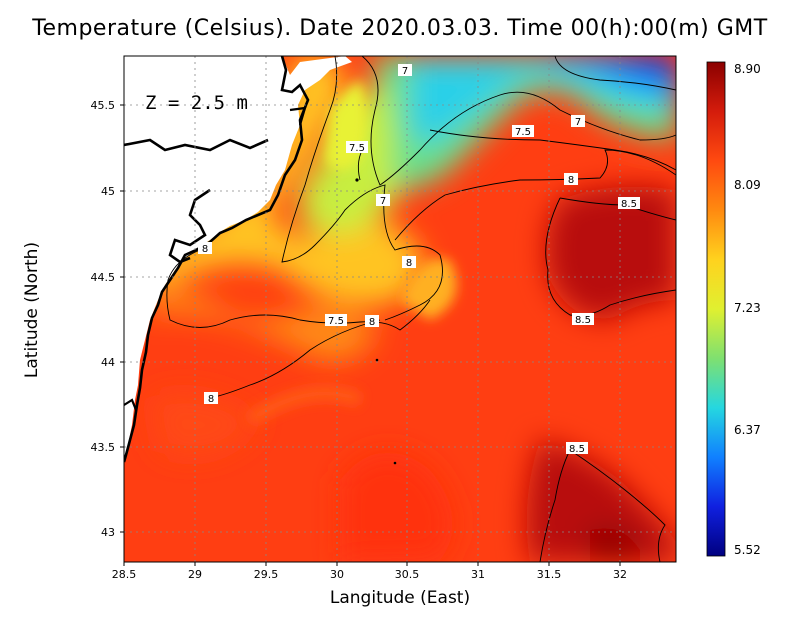  I want to click on colorbar-tick-label: 7.23, so click(747, 308).